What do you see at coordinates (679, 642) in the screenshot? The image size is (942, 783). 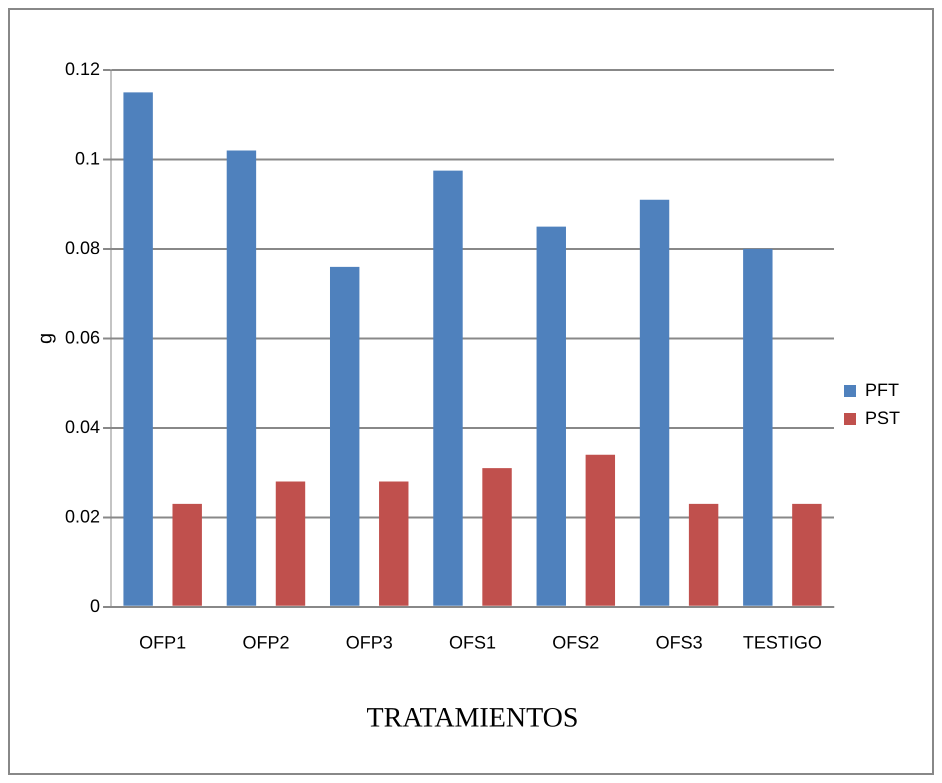 I see `x-tick-label: OFS3` at bounding box center [679, 642].